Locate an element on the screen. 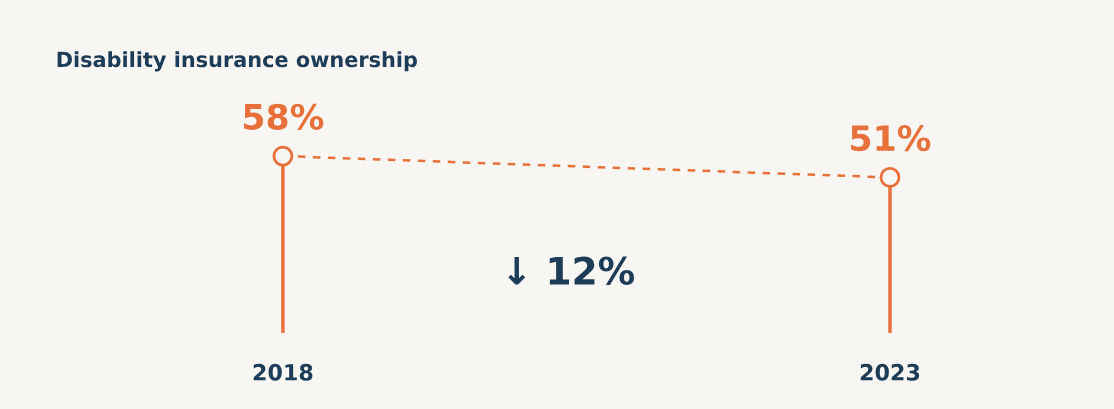 The image size is (1114, 409). chart-title: Disability insurance ownership is located at coordinates (237, 61).